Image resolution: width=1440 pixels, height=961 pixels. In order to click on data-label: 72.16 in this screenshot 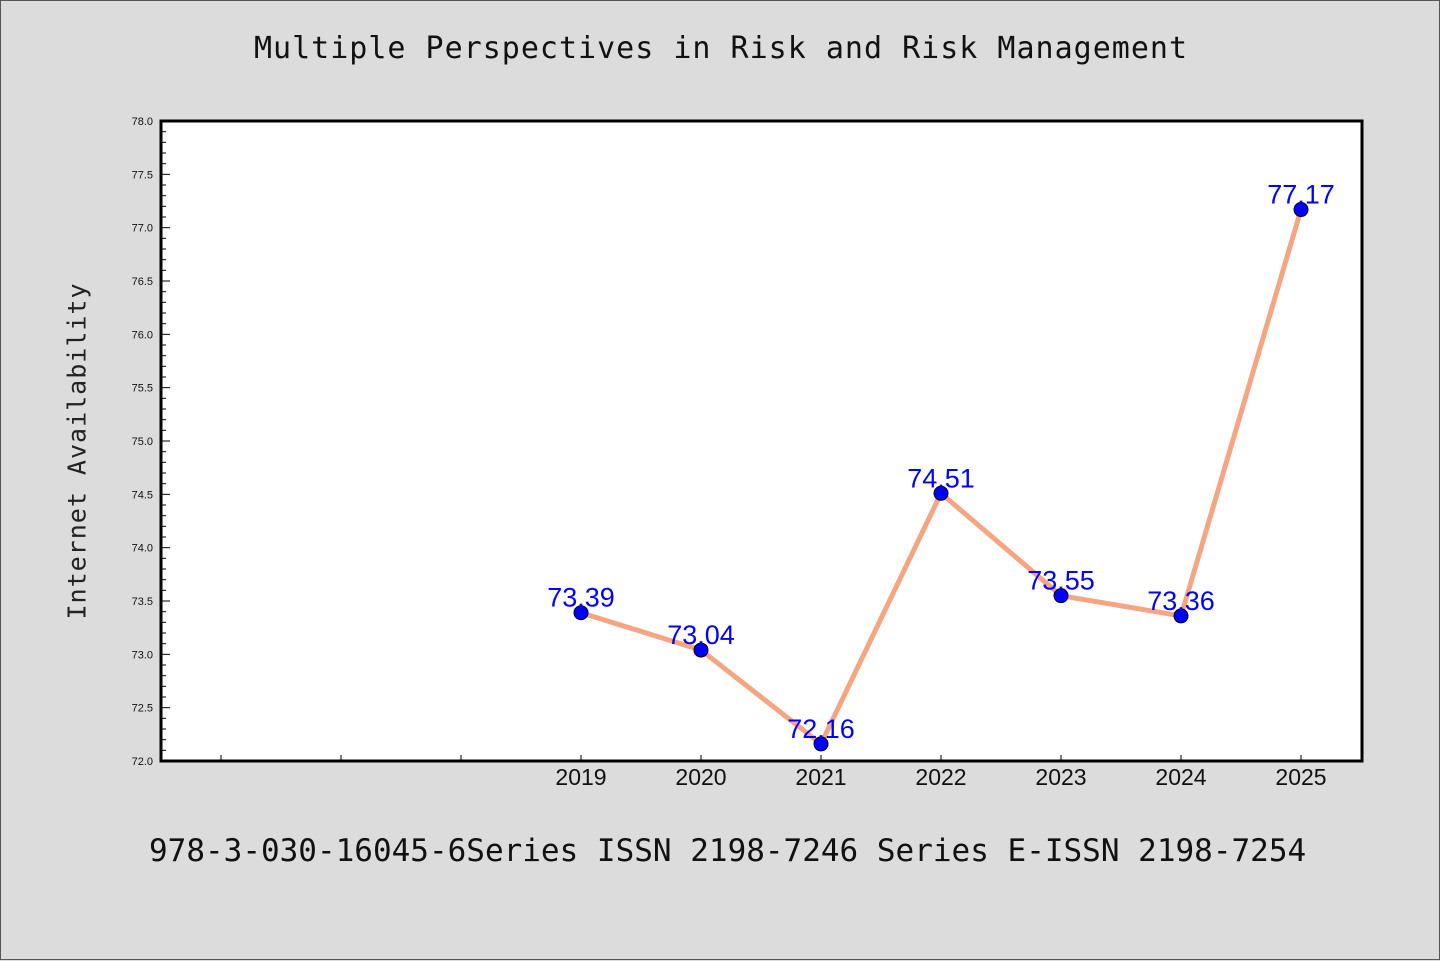, I will do `click(821, 729)`.